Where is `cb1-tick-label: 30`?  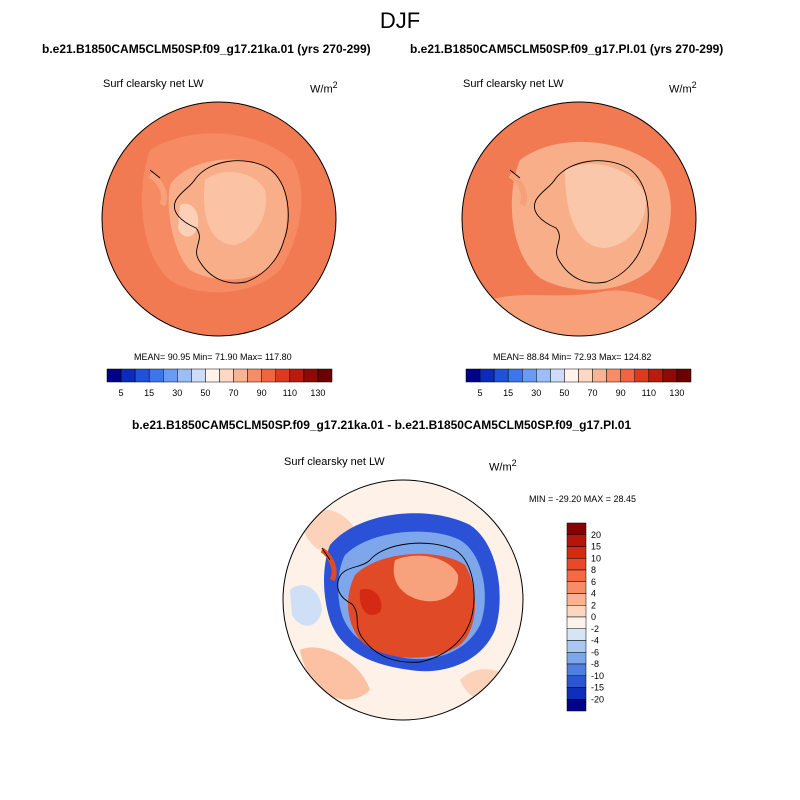 cb1-tick-label: 30 is located at coordinates (177, 393).